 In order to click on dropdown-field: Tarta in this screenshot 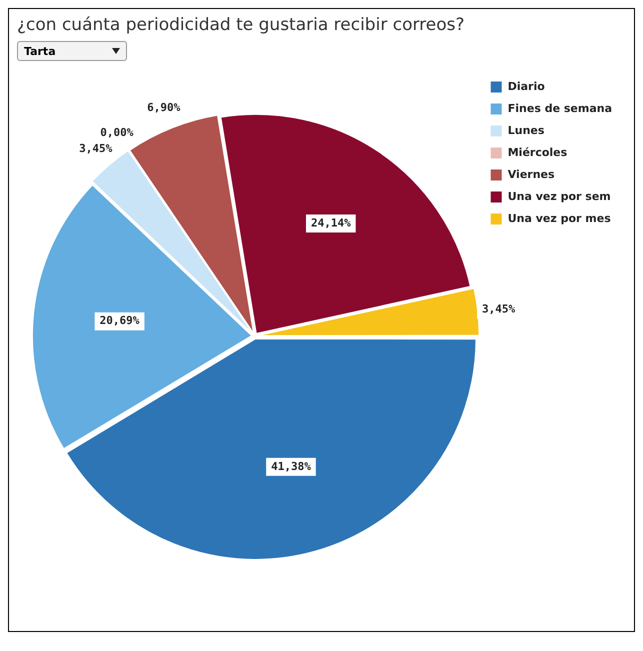, I will do `click(72, 51)`.